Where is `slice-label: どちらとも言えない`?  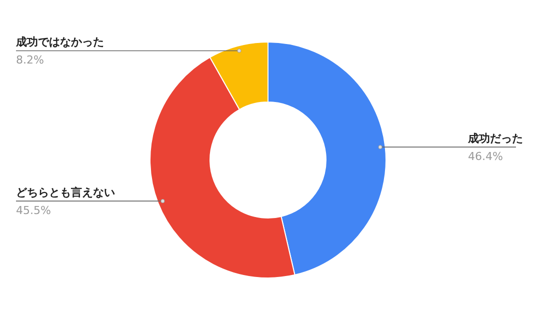 slice-label: どちらとも言えない is located at coordinates (65, 193).